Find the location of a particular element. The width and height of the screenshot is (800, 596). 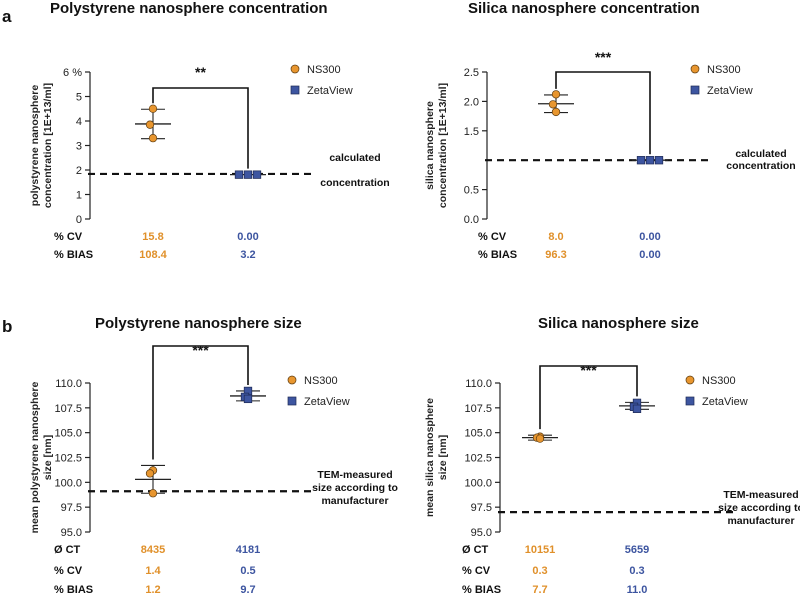

stat-value: 0.5 is located at coordinates (247, 571).